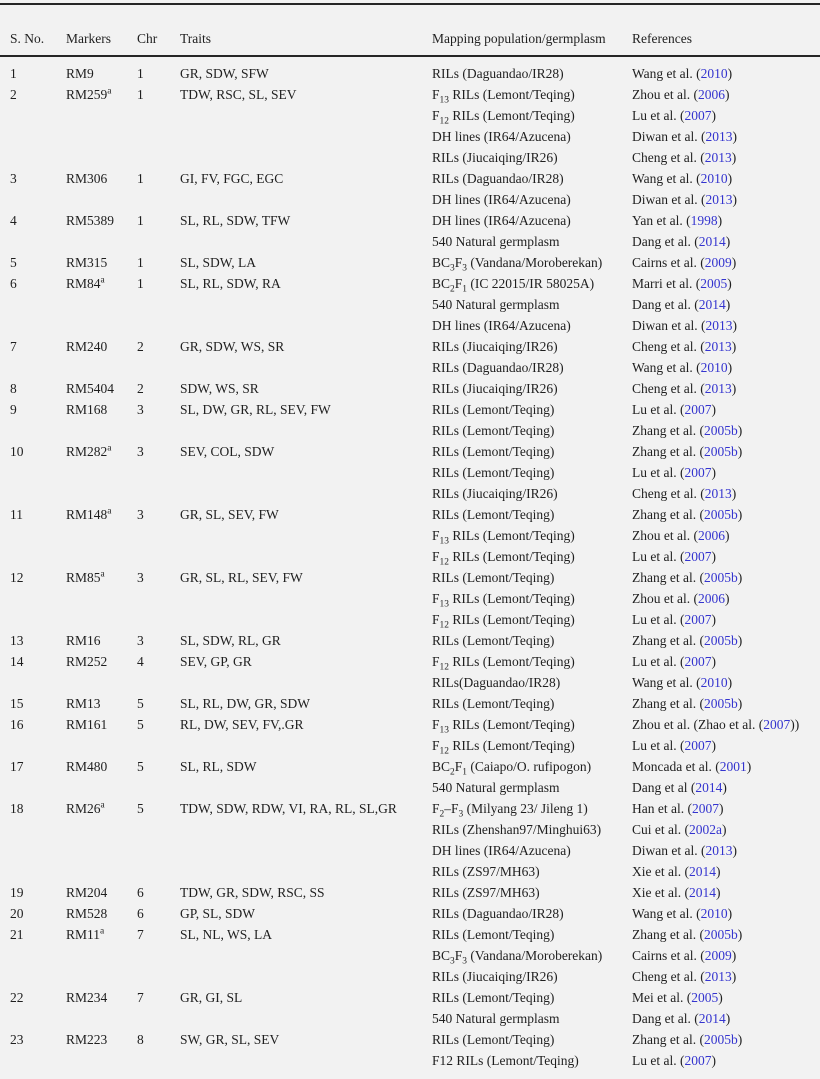  Describe the element at coordinates (140, 703) in the screenshot. I see `chr-cell: 5` at that location.